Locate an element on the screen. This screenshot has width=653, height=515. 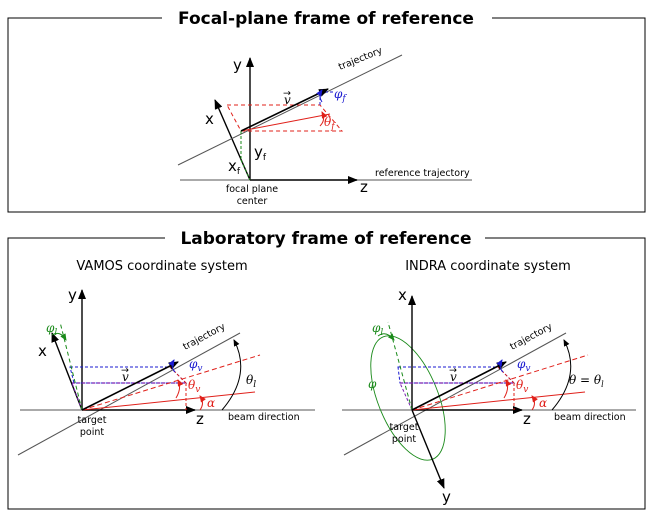
vamos-label-z: z is located at coordinates (200, 419).